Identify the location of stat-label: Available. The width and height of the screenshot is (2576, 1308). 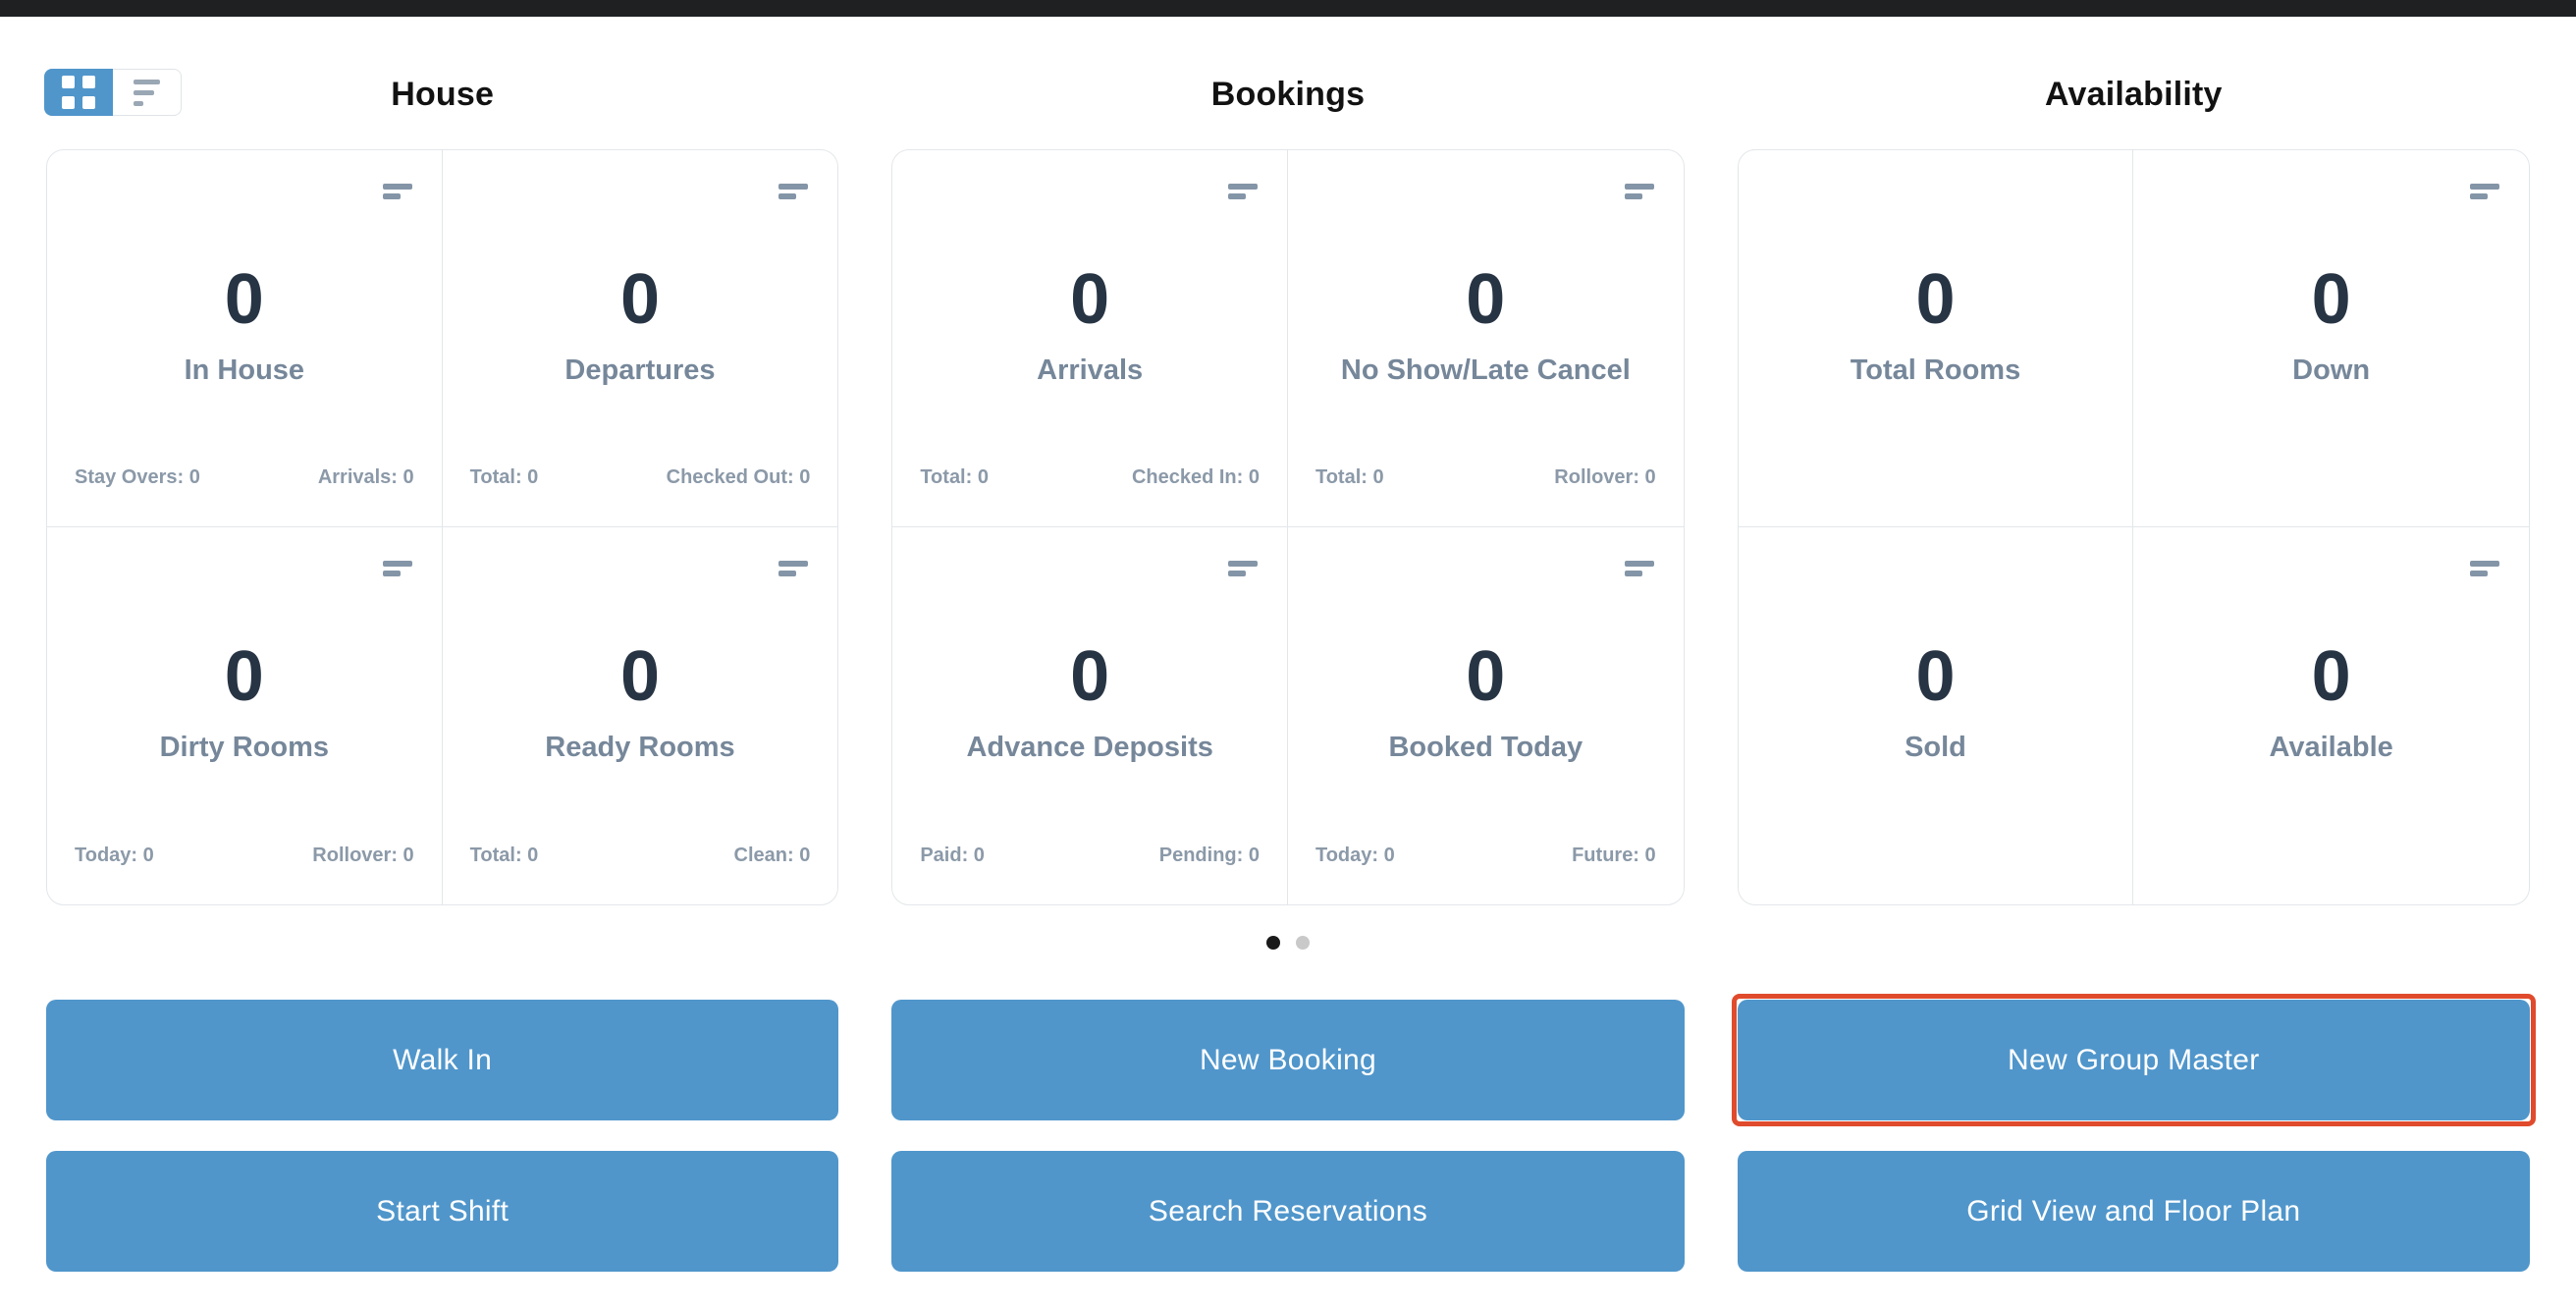
(2331, 747).